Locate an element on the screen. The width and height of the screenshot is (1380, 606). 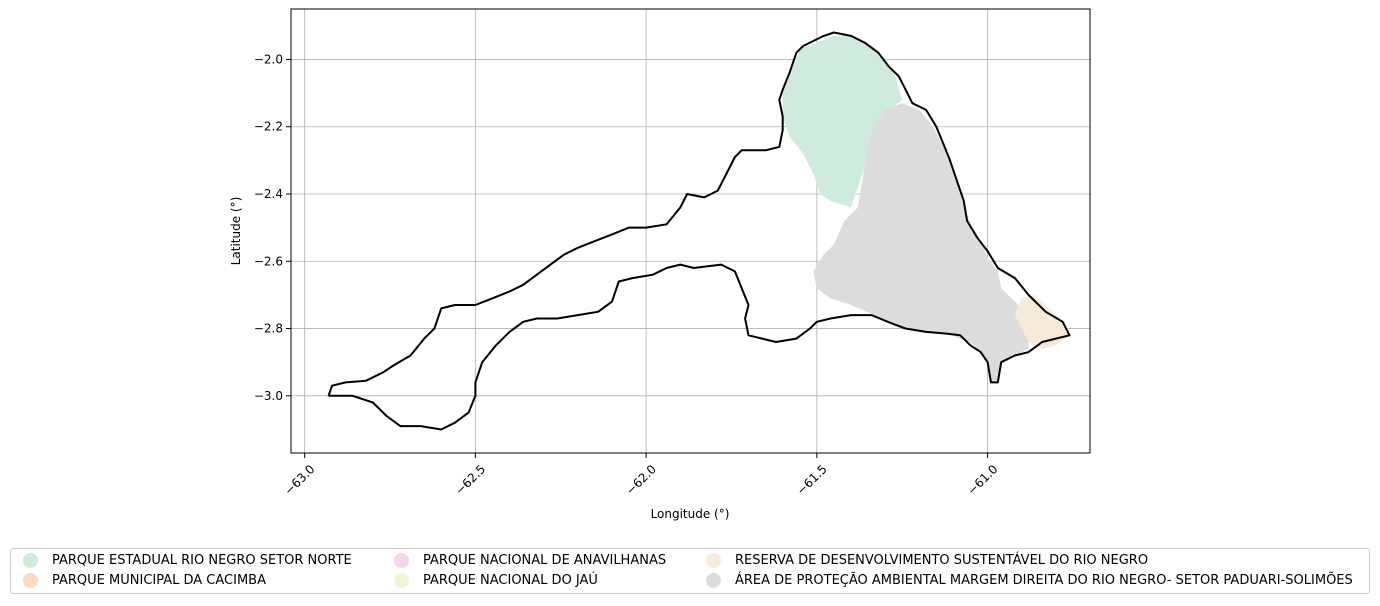
region-rds-rio-negro is located at coordinates (1042, 321).